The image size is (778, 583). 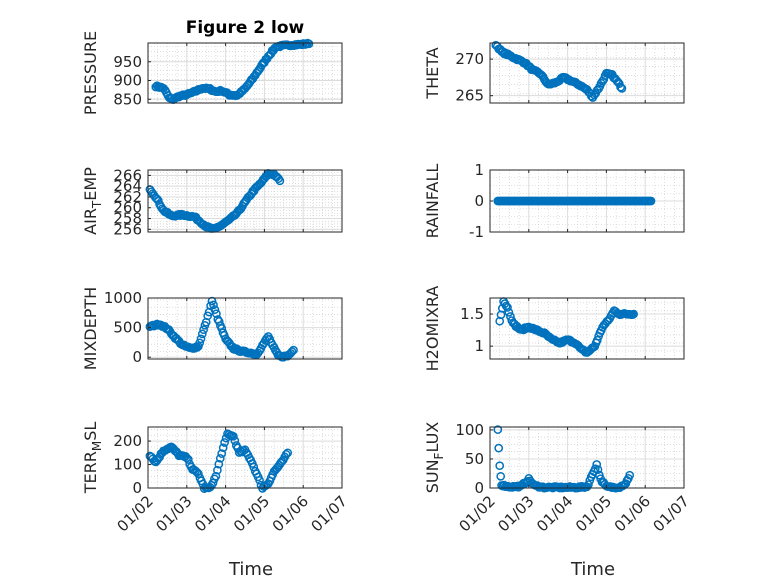 What do you see at coordinates (245, 28) in the screenshot?
I see `chart-title: Figure 2 low` at bounding box center [245, 28].